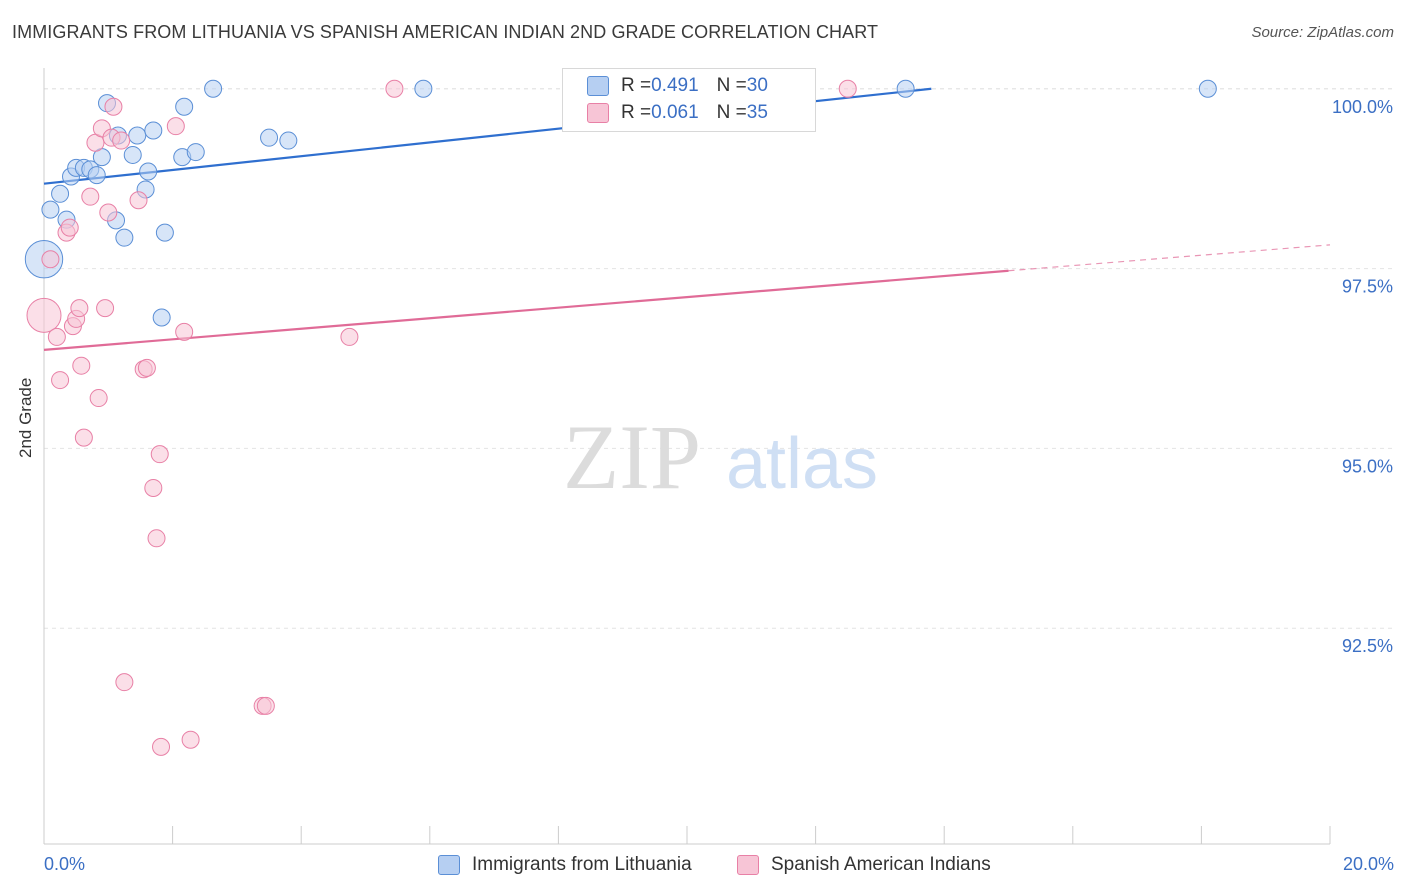 The height and width of the screenshot is (892, 1406). Describe the element at coordinates (526, 310) in the screenshot. I see `trendline` at that location.